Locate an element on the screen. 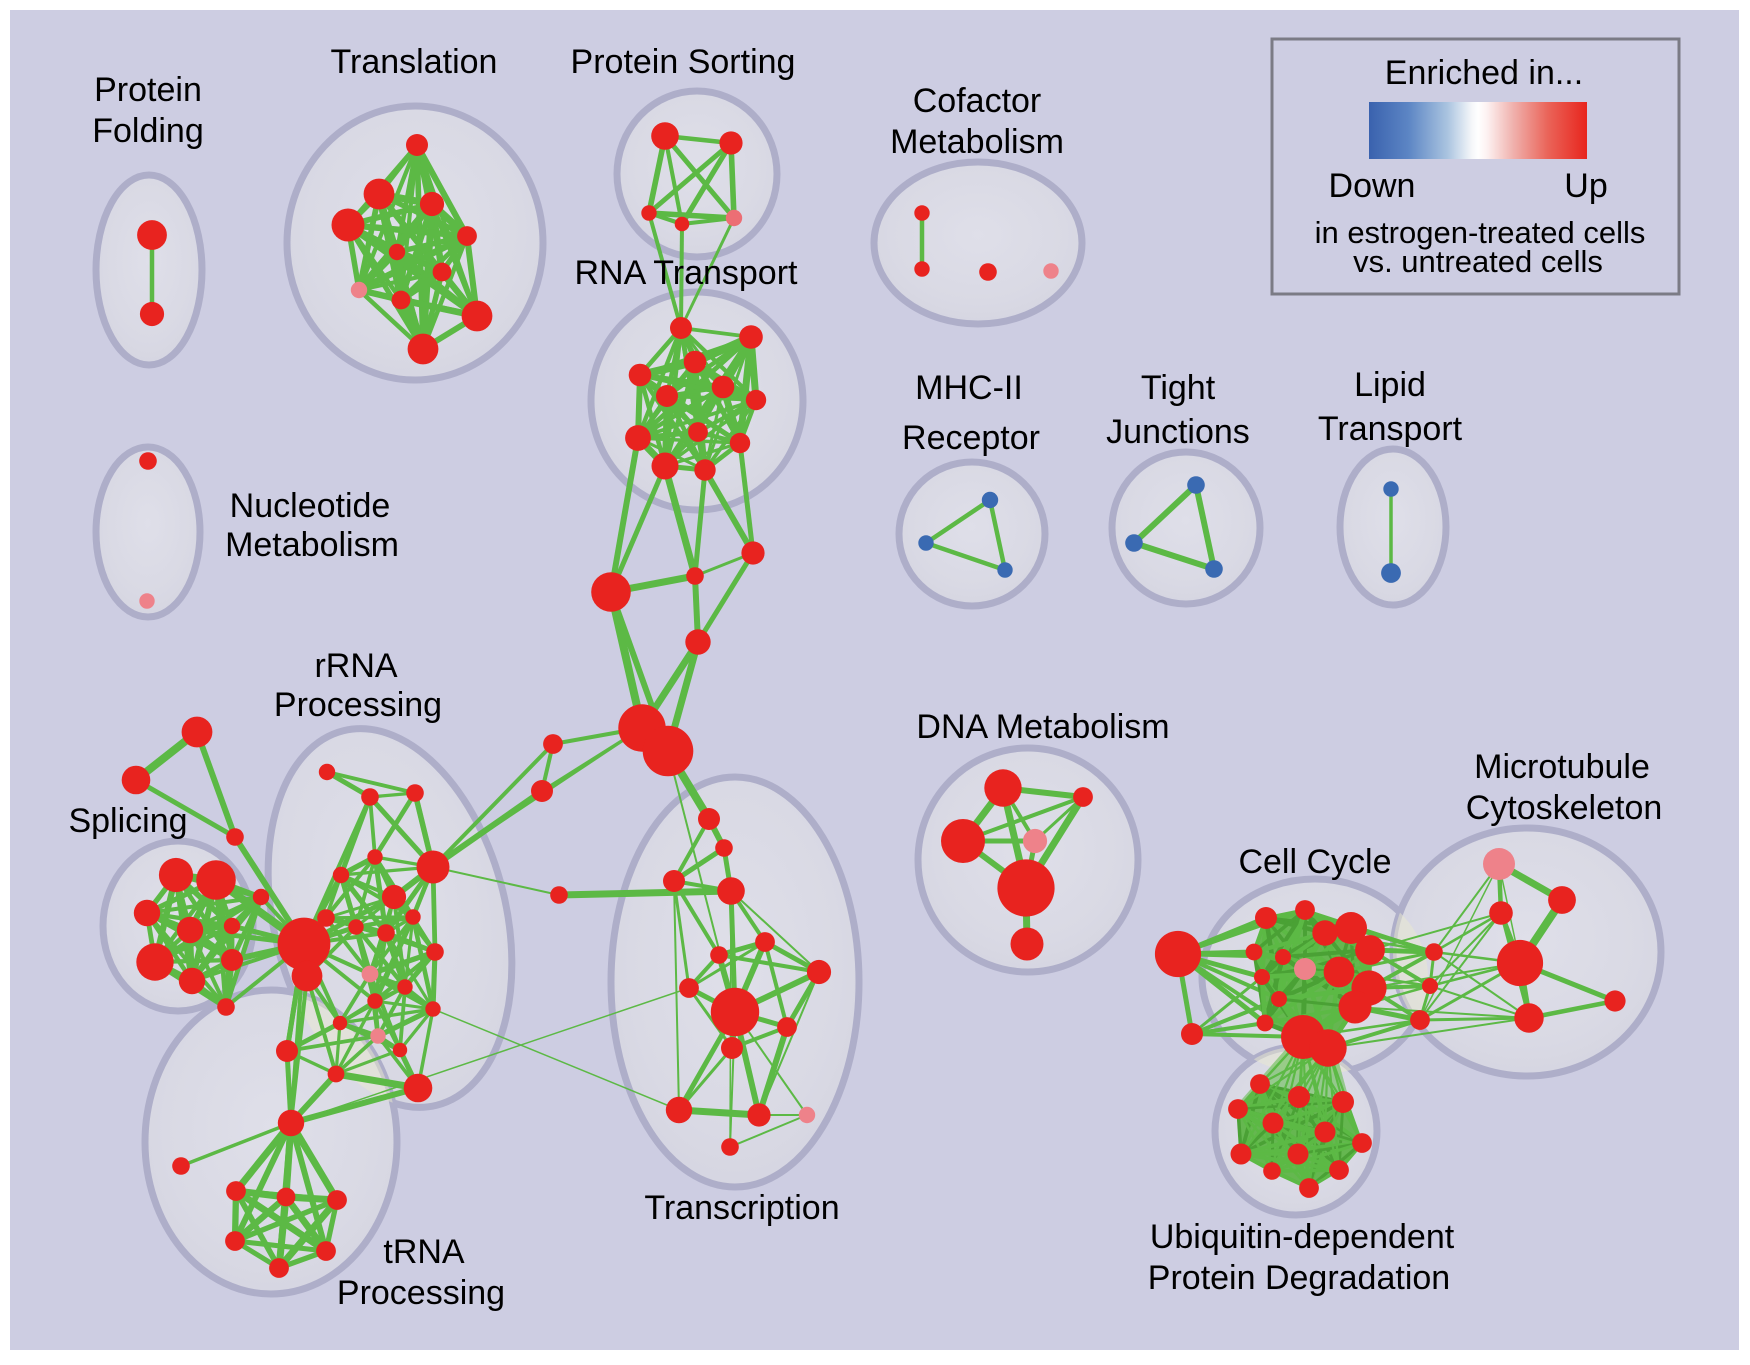 The width and height of the screenshot is (1750, 1365). svg-text: Junctions is located at coordinates (1178, 432).